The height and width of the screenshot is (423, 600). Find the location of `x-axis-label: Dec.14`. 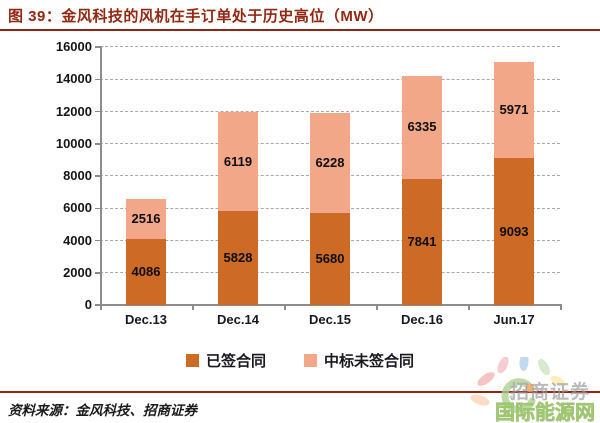

x-axis-label: Dec.14 is located at coordinates (238, 319).